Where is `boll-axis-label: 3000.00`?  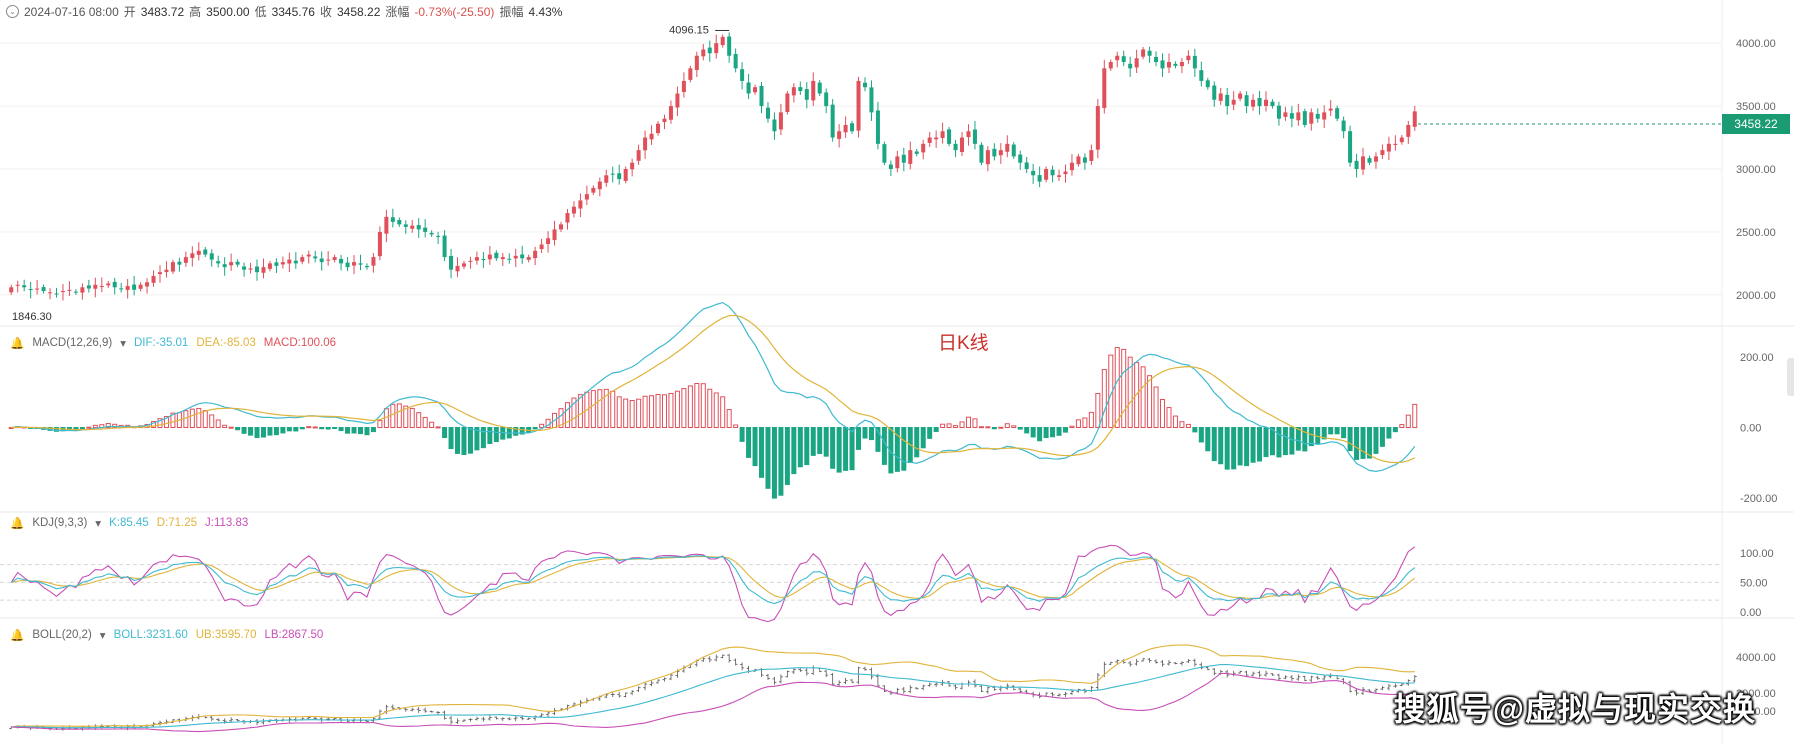 boll-axis-label: 3000.00 is located at coordinates (1756, 694).